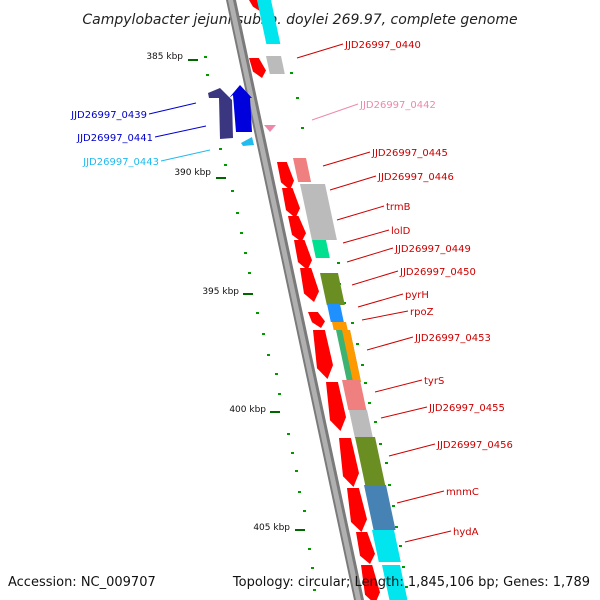  I want to click on gene-label: JJD26997_0441, so click(114, 138).